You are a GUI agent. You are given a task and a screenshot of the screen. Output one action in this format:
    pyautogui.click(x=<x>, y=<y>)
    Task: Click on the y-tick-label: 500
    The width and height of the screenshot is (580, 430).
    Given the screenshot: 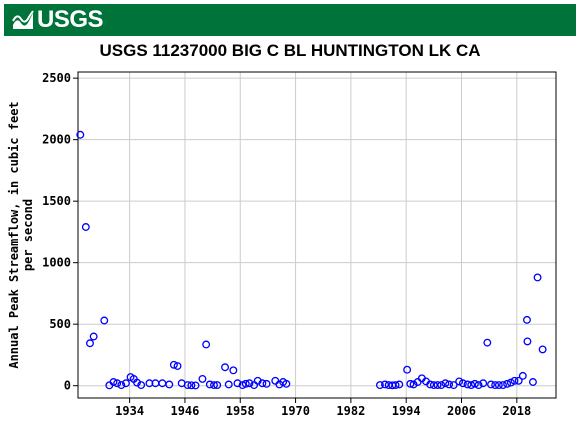 What is the action you would take?
    pyautogui.click(x=60, y=324)
    